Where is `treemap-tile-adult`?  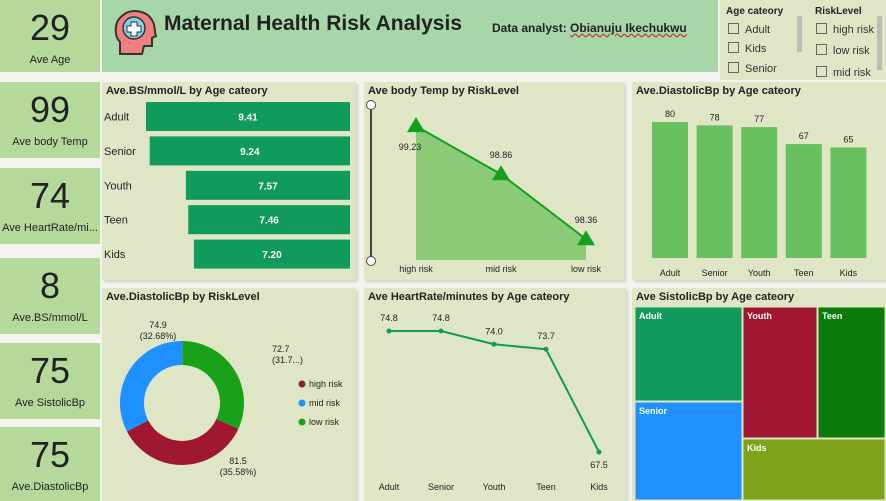 treemap-tile-adult is located at coordinates (688, 354).